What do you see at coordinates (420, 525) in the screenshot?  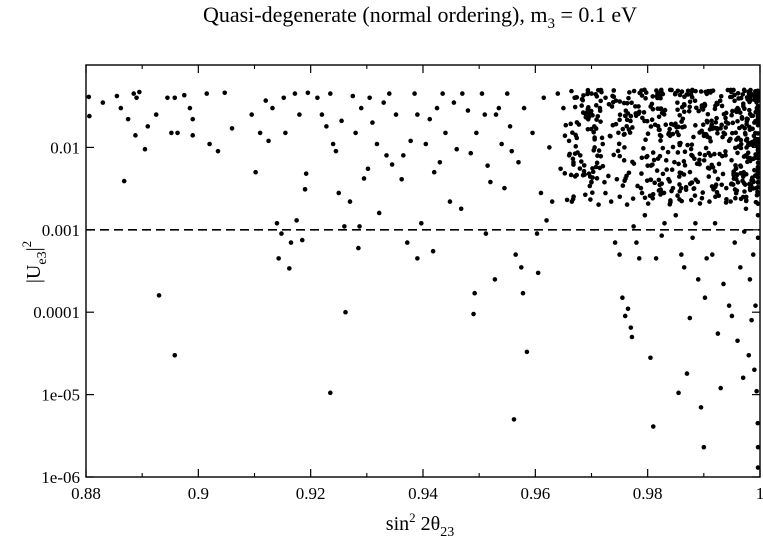 I see `x-axis-label: sin2 2θ23` at bounding box center [420, 525].